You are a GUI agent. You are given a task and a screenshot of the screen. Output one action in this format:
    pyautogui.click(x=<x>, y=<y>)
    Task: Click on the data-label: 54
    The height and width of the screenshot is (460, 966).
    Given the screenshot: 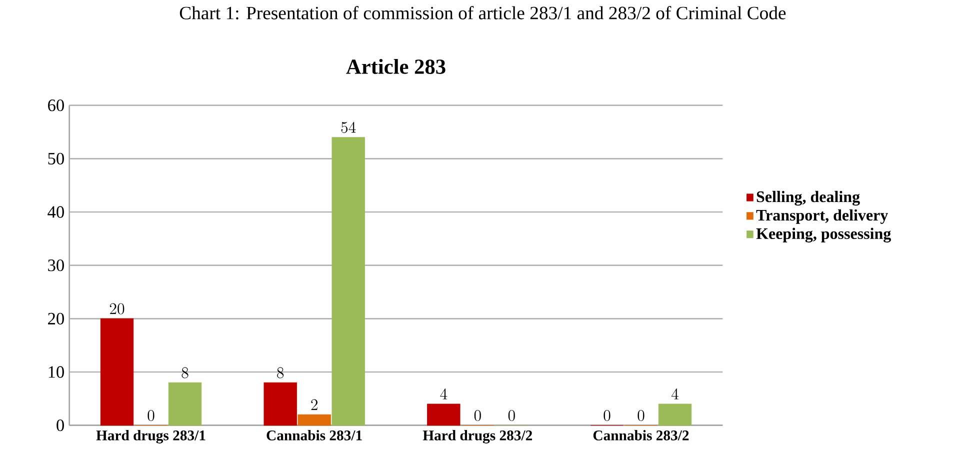 What is the action you would take?
    pyautogui.click(x=348, y=127)
    